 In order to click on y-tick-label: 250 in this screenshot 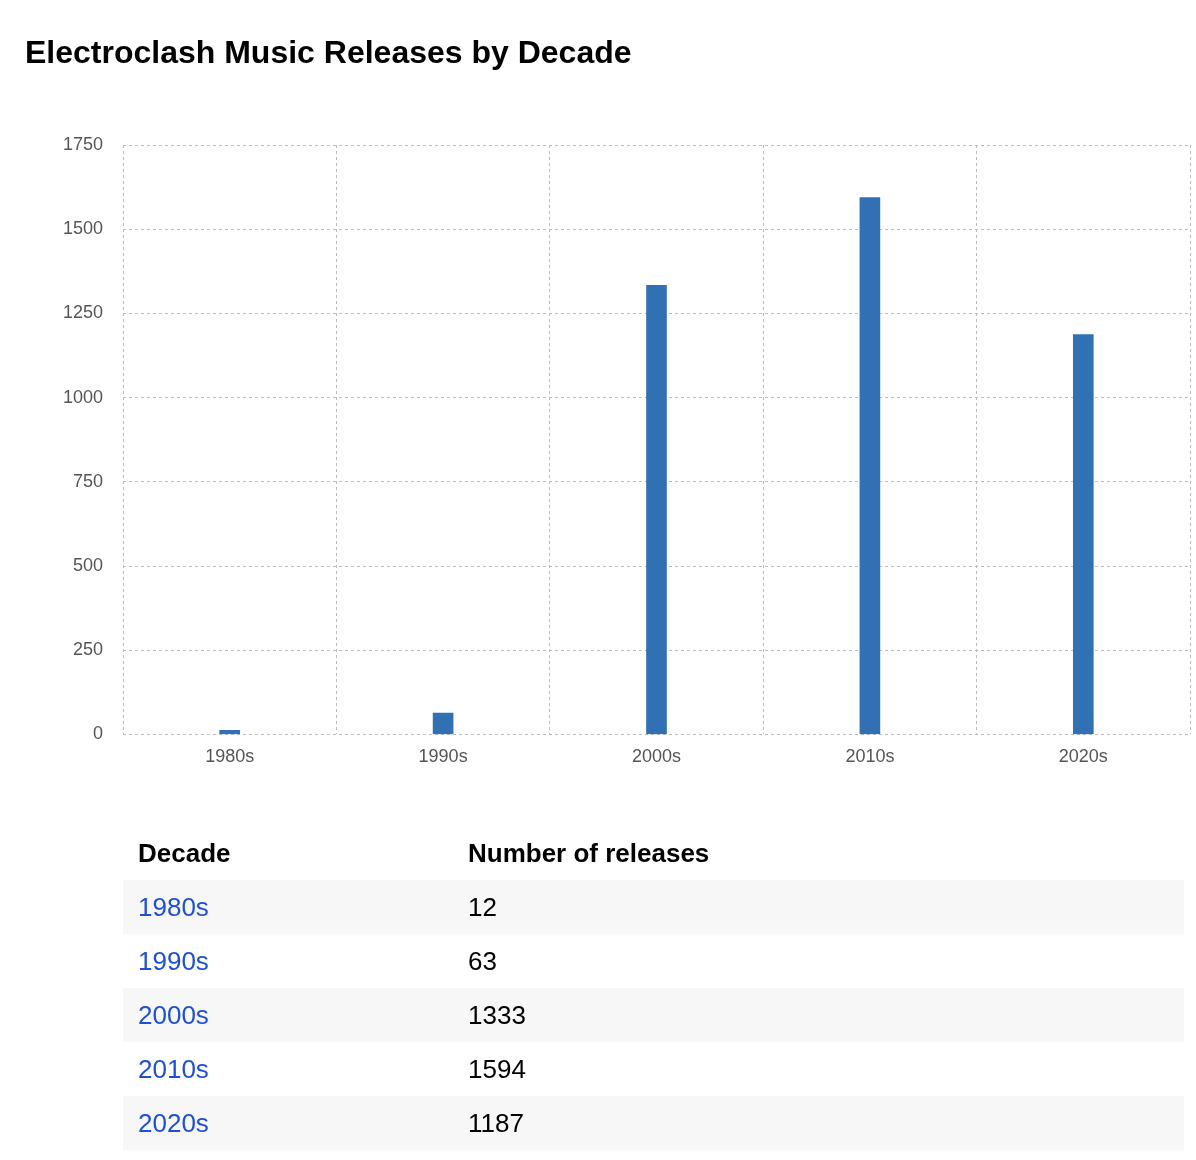, I will do `click(87, 649)`.